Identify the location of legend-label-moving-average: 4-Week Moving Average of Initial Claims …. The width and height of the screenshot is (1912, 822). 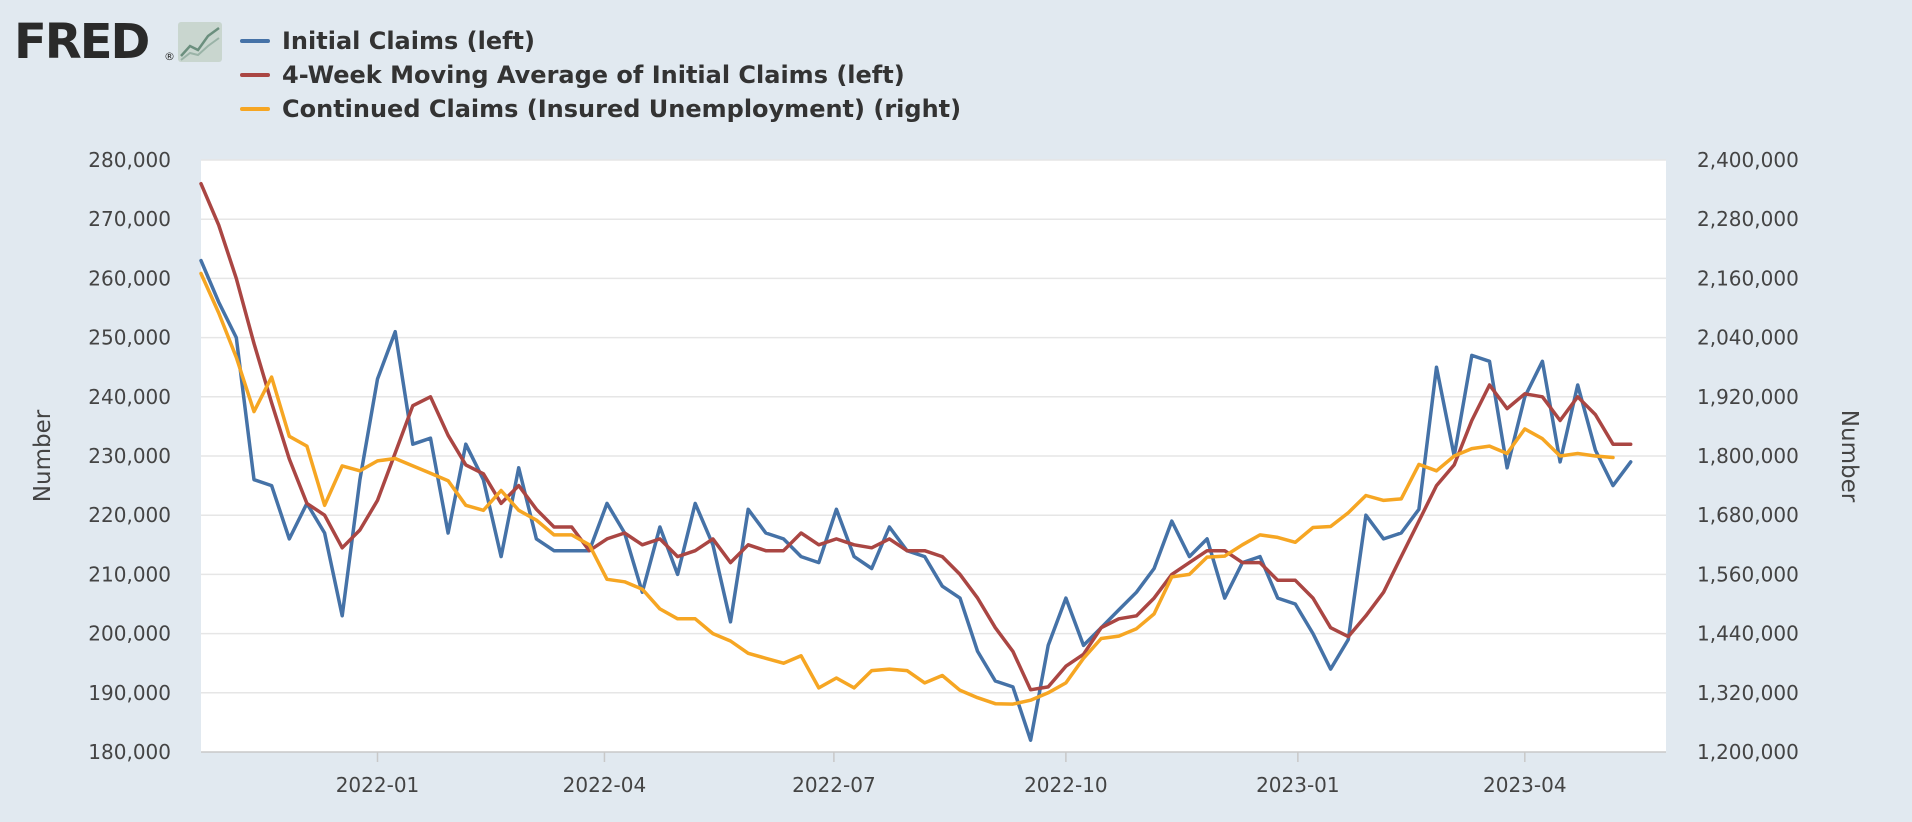
(593, 75).